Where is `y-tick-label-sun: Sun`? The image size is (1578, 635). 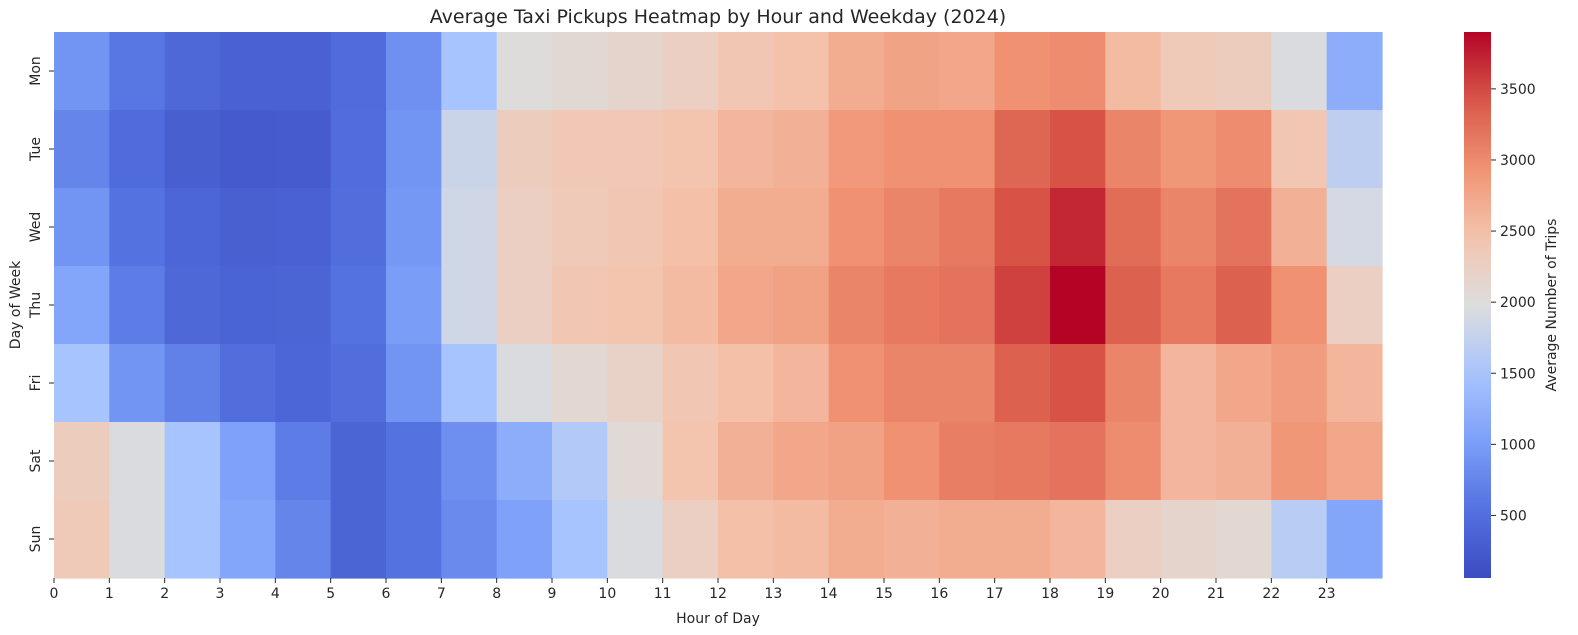
y-tick-label-sun: Sun is located at coordinates (36, 539).